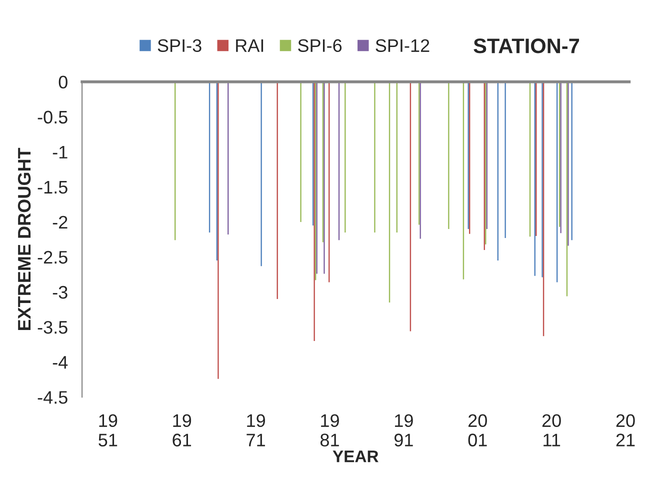 The image size is (646, 502). I want to click on y-tick-label: -4.5, so click(53, 397).